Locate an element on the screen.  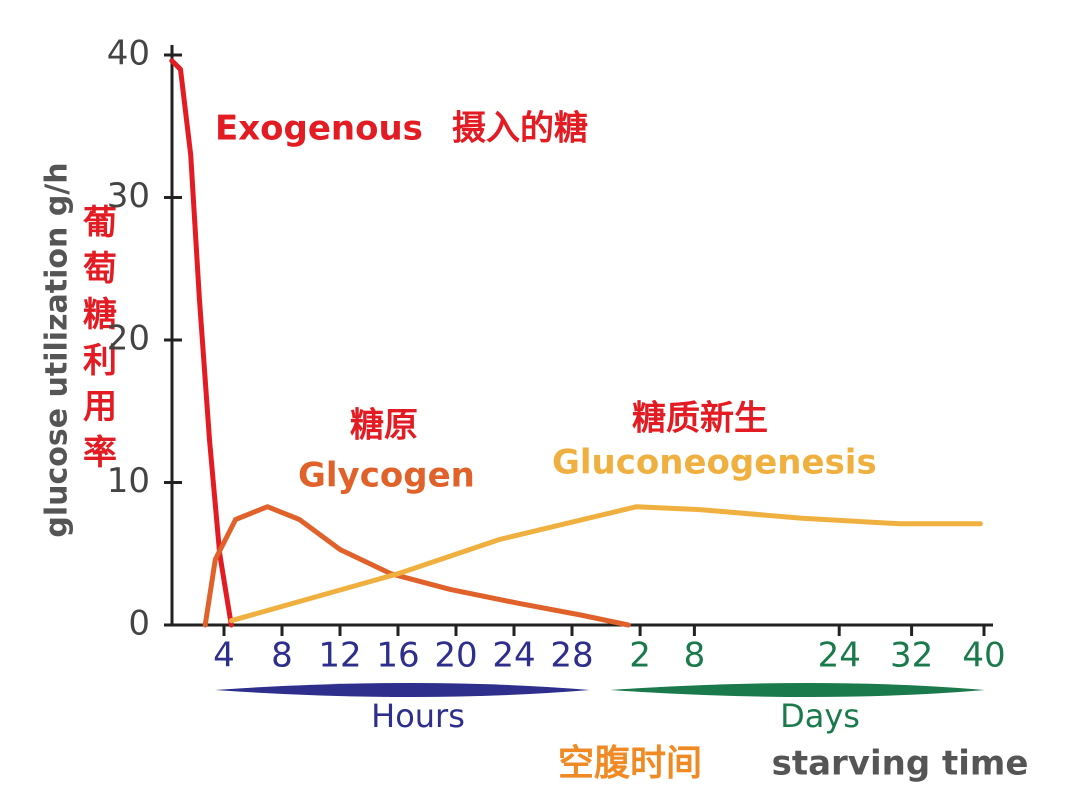
x-tick-label: 12 is located at coordinates (339, 656).